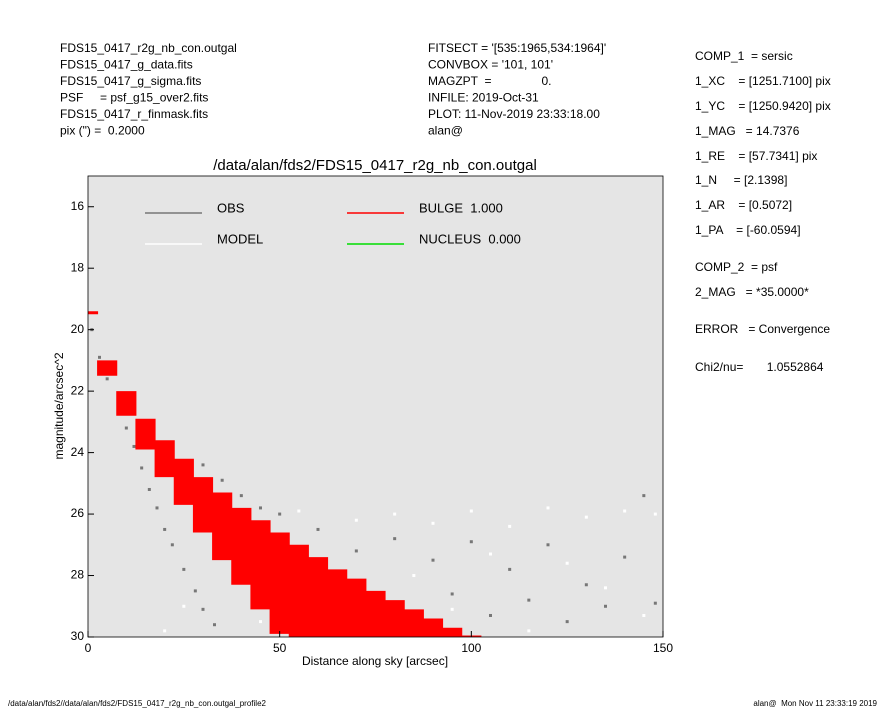 The width and height of the screenshot is (885, 708). What do you see at coordinates (59, 405) in the screenshot?
I see `y-axis-label: magnitude/arcsec^2` at bounding box center [59, 405].